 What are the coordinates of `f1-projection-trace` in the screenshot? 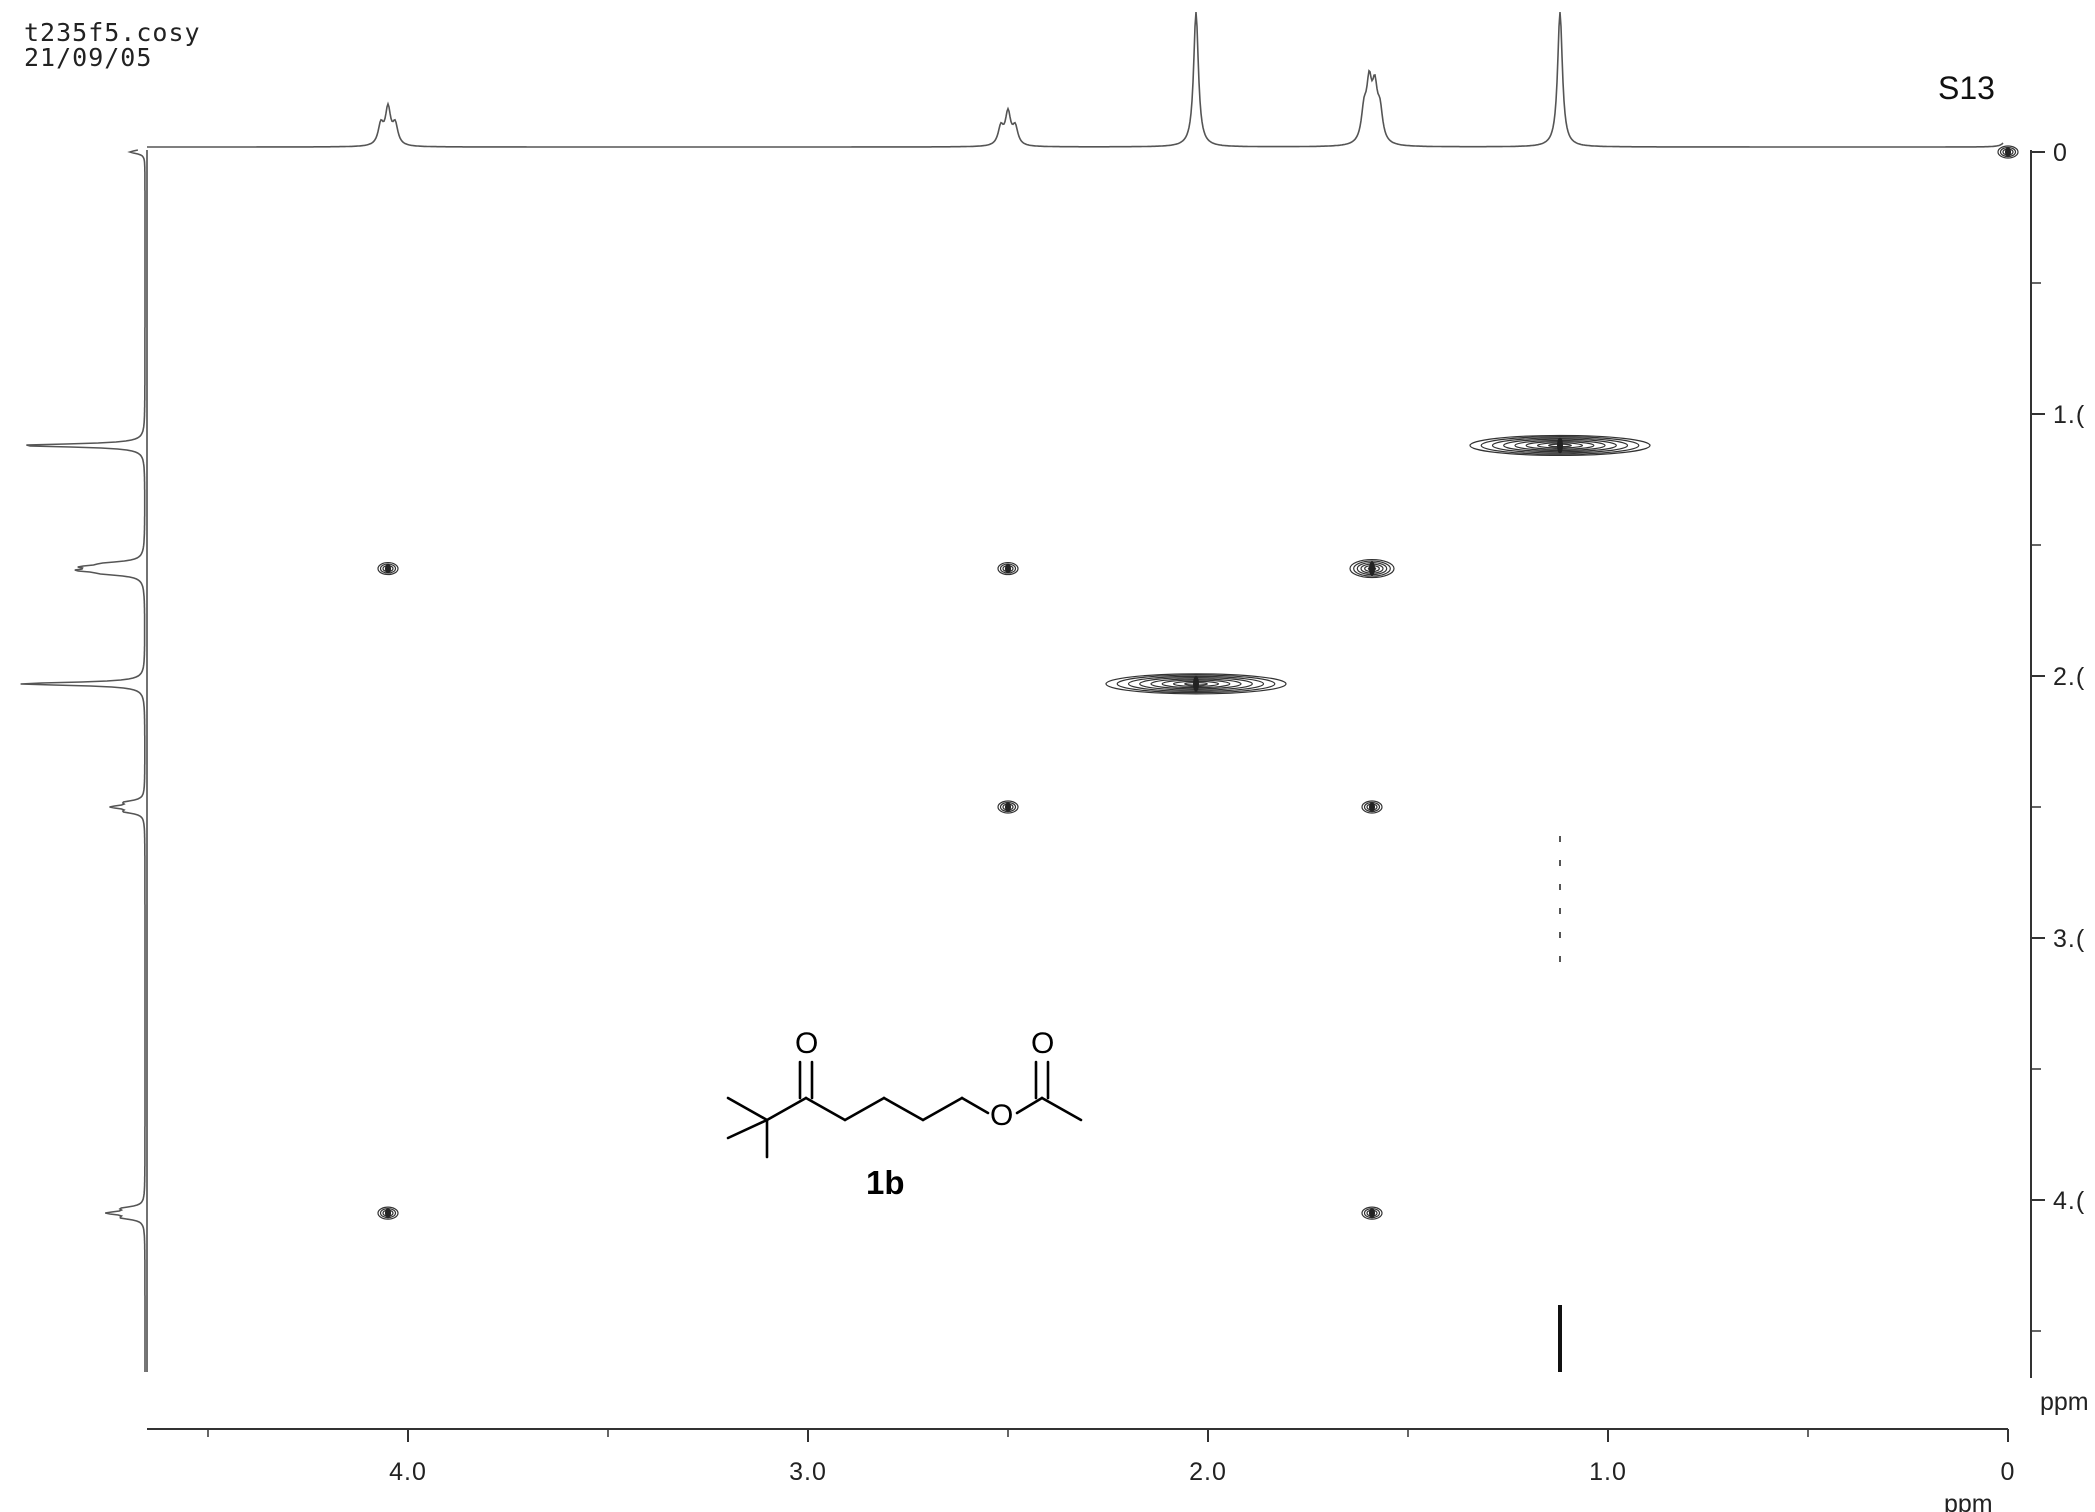 It's located at (83, 760).